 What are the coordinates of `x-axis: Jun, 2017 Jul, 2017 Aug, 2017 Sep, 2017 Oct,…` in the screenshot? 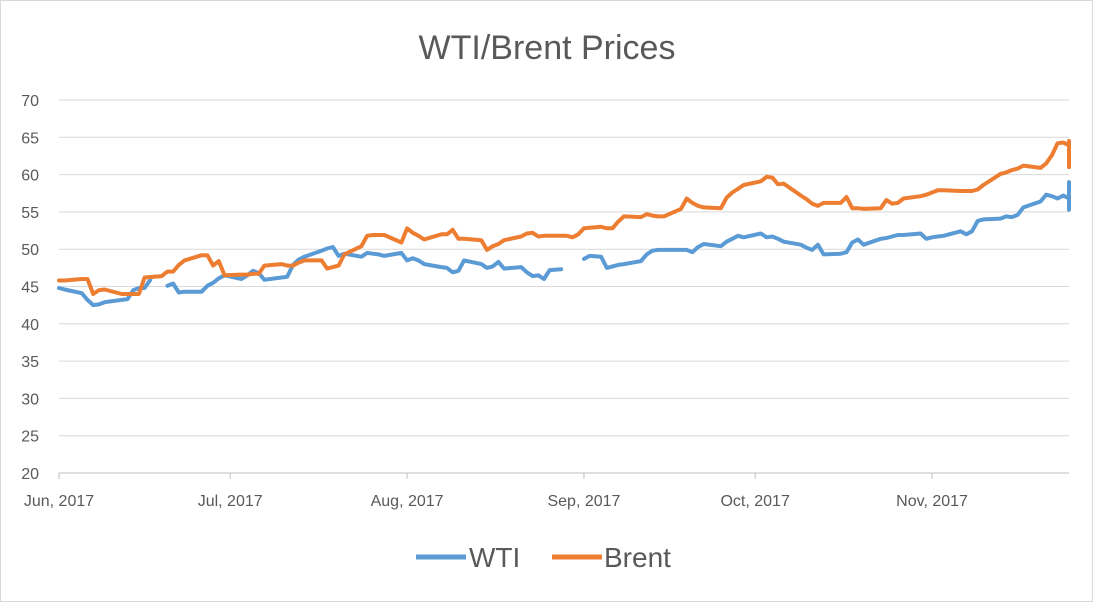 It's located at (496, 491).